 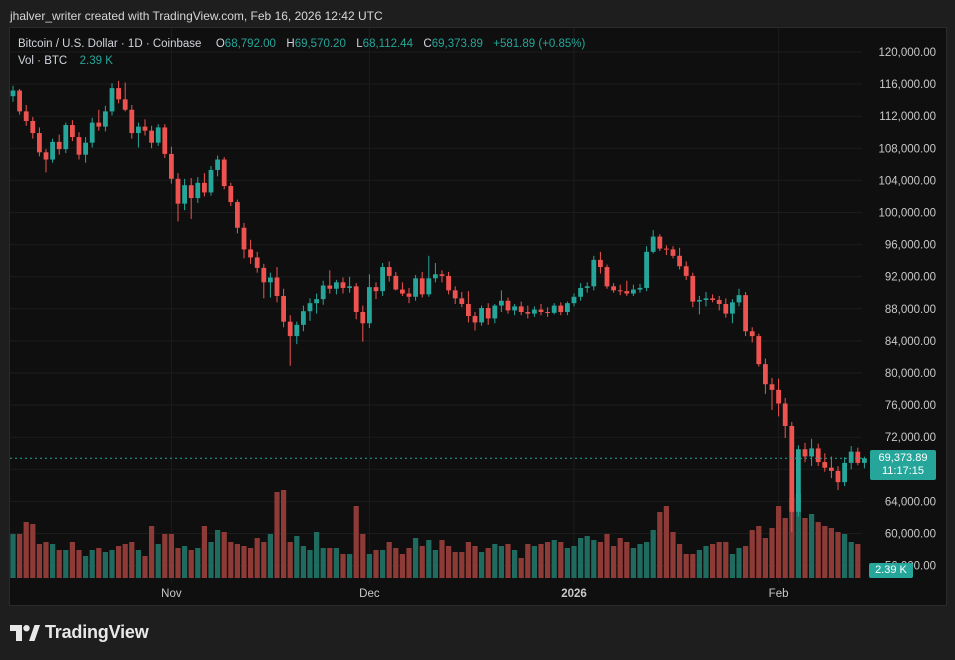 I want to click on symbol-label: Bitcoin / U.S. Dollar · 1D · Coinbase, so click(x=110, y=44).